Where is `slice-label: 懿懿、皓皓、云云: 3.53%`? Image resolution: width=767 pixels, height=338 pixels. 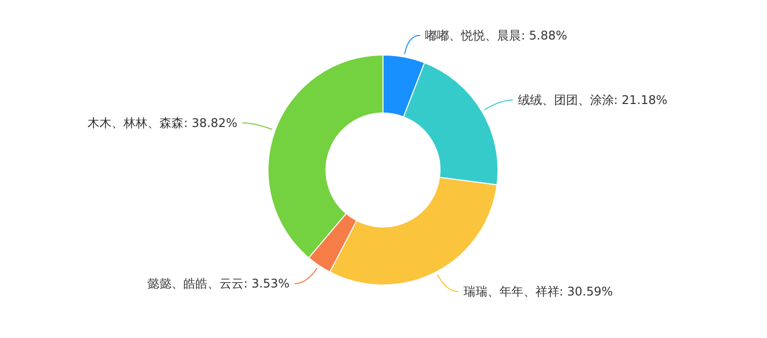 slice-label: 懿懿、皓皓、云云: 3.53% is located at coordinates (219, 283).